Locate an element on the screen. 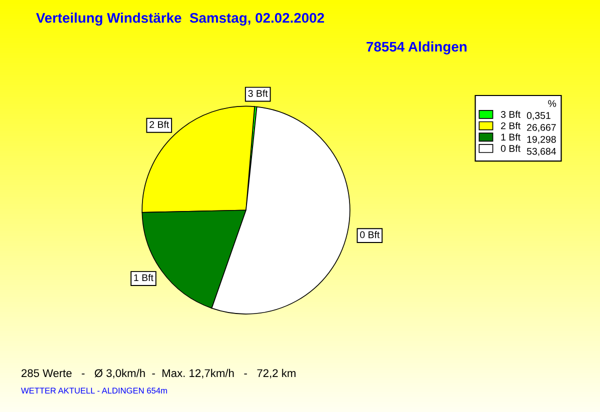 The image size is (600, 412). legend-label: 1 Bft is located at coordinates (510, 137).